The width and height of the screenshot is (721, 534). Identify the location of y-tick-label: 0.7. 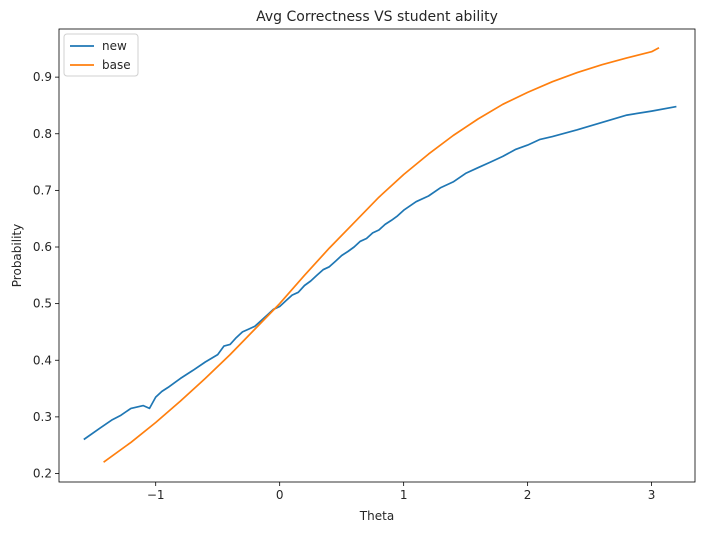
(42, 190).